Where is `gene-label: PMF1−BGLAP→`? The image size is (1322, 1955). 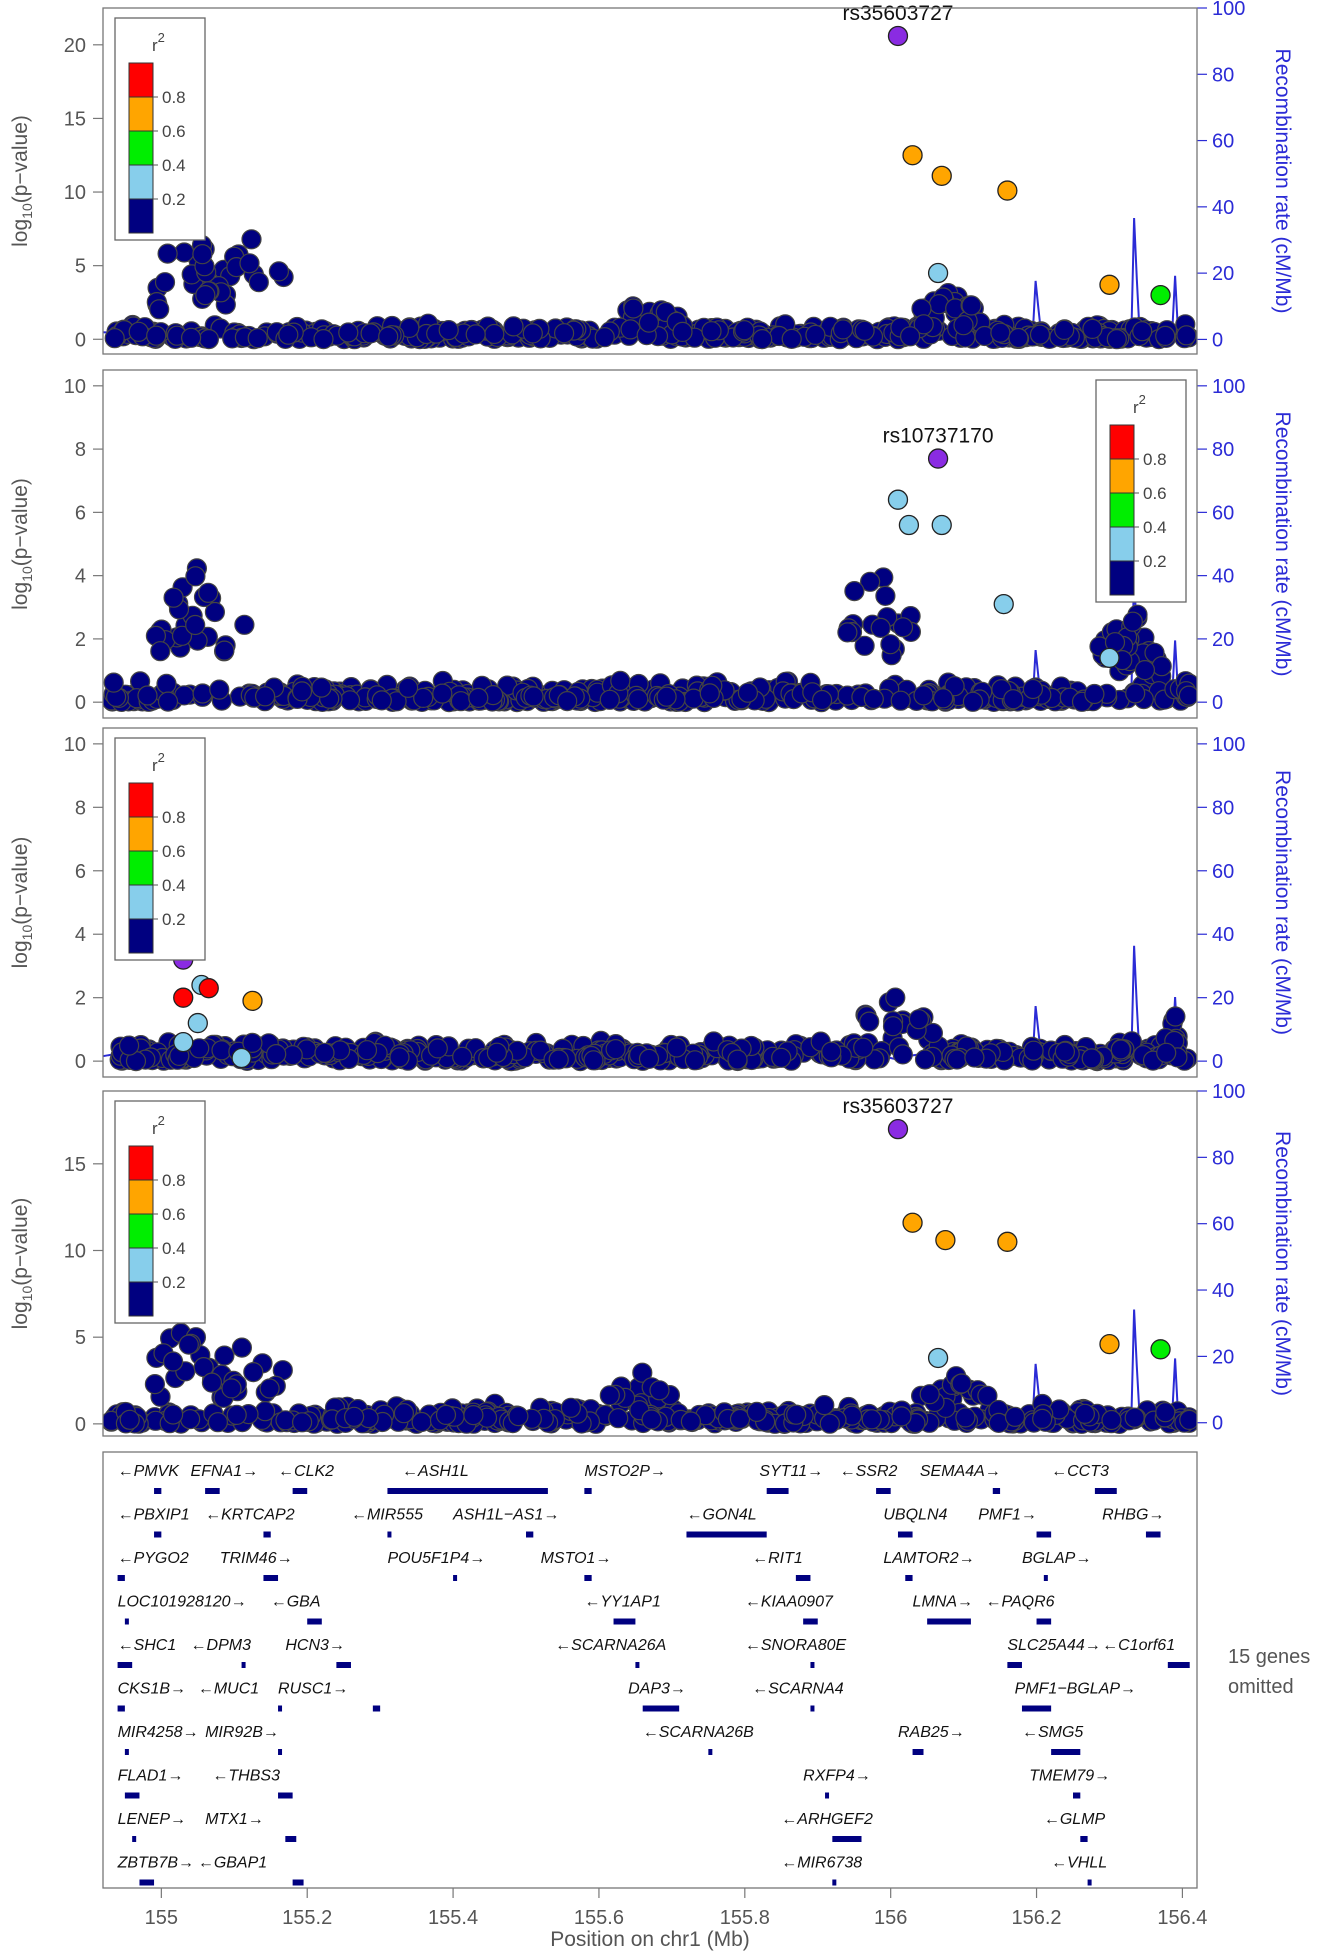
gene-label: PMF1−BGLAP→ is located at coordinates (1075, 1689).